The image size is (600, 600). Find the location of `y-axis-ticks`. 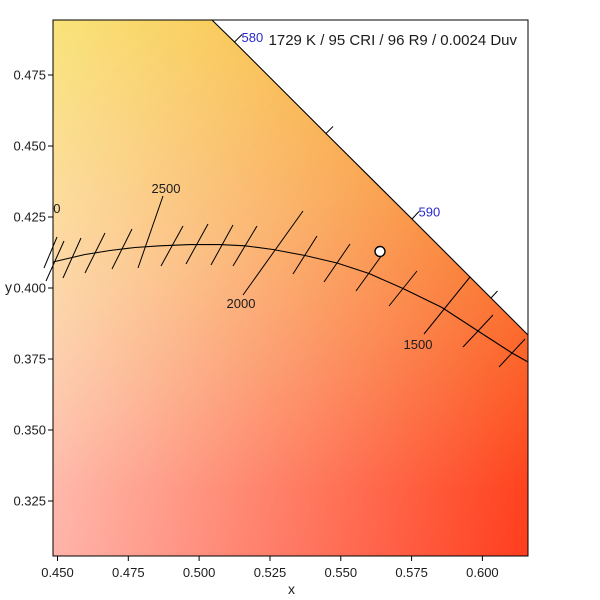

y-axis-ticks is located at coordinates (50, 288).